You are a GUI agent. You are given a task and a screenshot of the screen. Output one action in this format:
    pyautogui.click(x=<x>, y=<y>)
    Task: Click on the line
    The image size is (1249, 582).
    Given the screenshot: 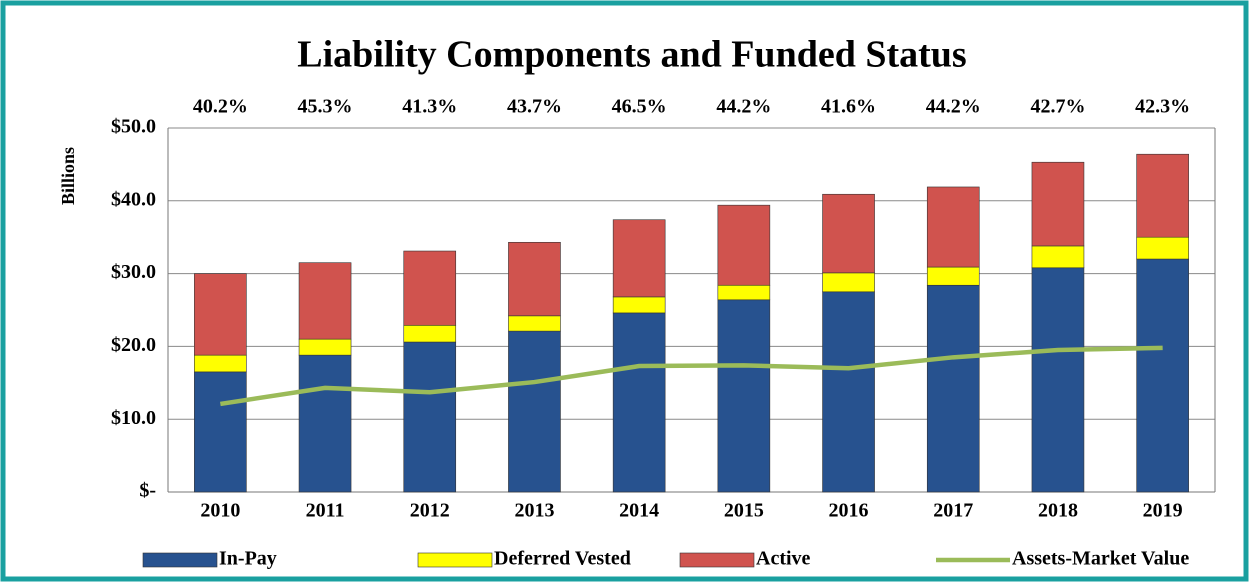 What is the action you would take?
    pyautogui.click(x=691, y=376)
    